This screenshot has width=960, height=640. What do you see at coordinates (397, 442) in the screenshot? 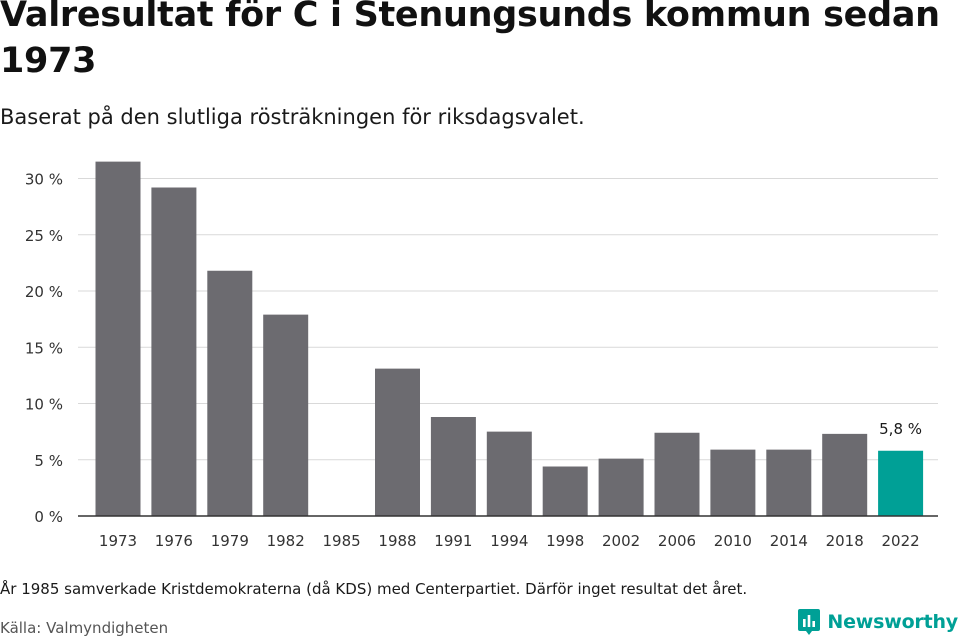
I see `bar-1988` at bounding box center [397, 442].